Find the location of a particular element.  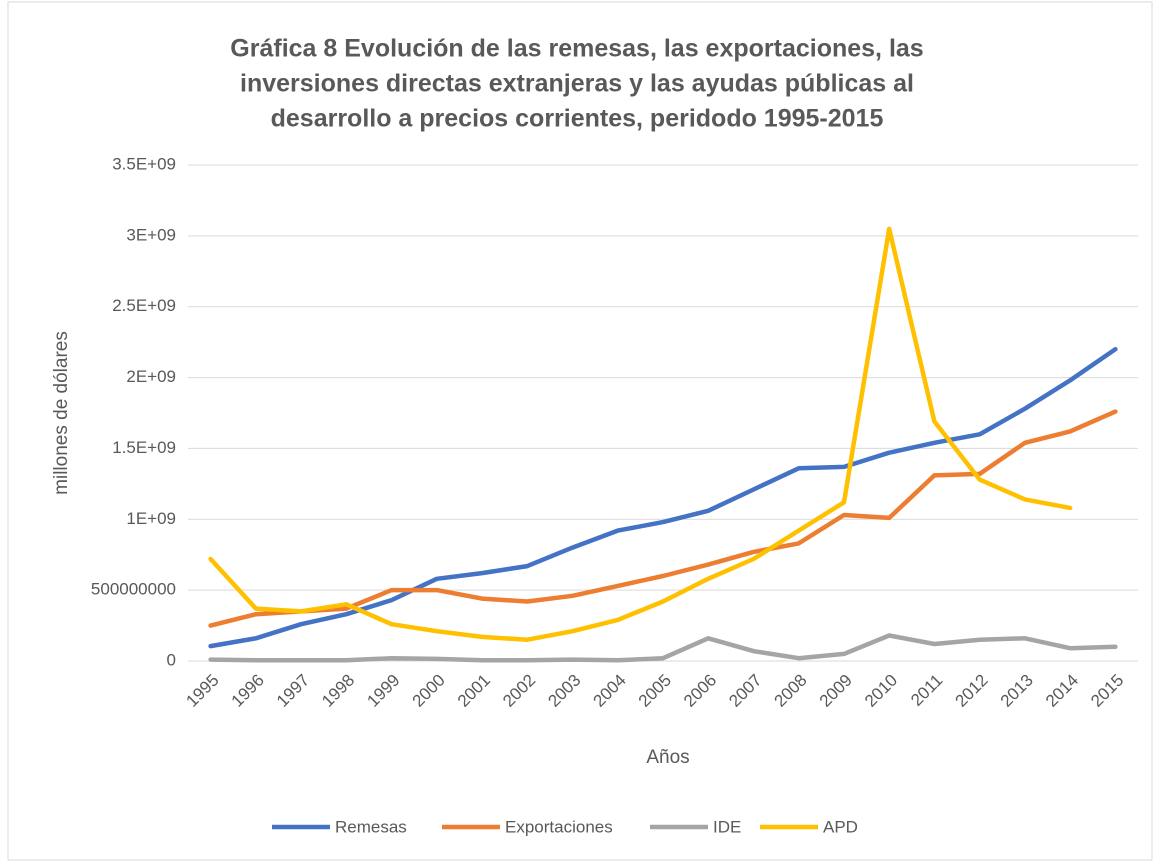

y-tick-label: 1E+09 is located at coordinates (151, 518).